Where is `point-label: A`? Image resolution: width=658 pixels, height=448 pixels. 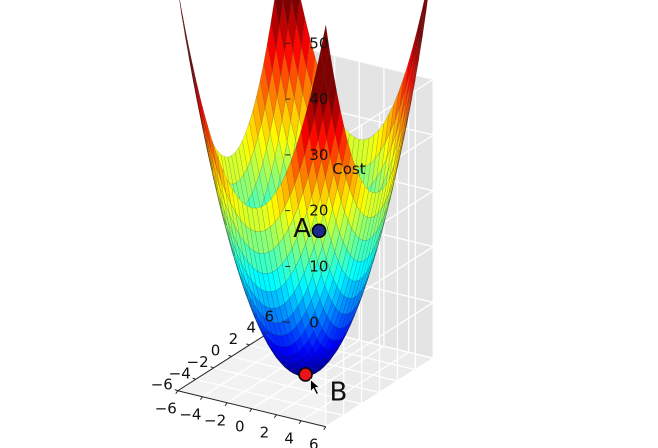 point-label: A is located at coordinates (302, 229).